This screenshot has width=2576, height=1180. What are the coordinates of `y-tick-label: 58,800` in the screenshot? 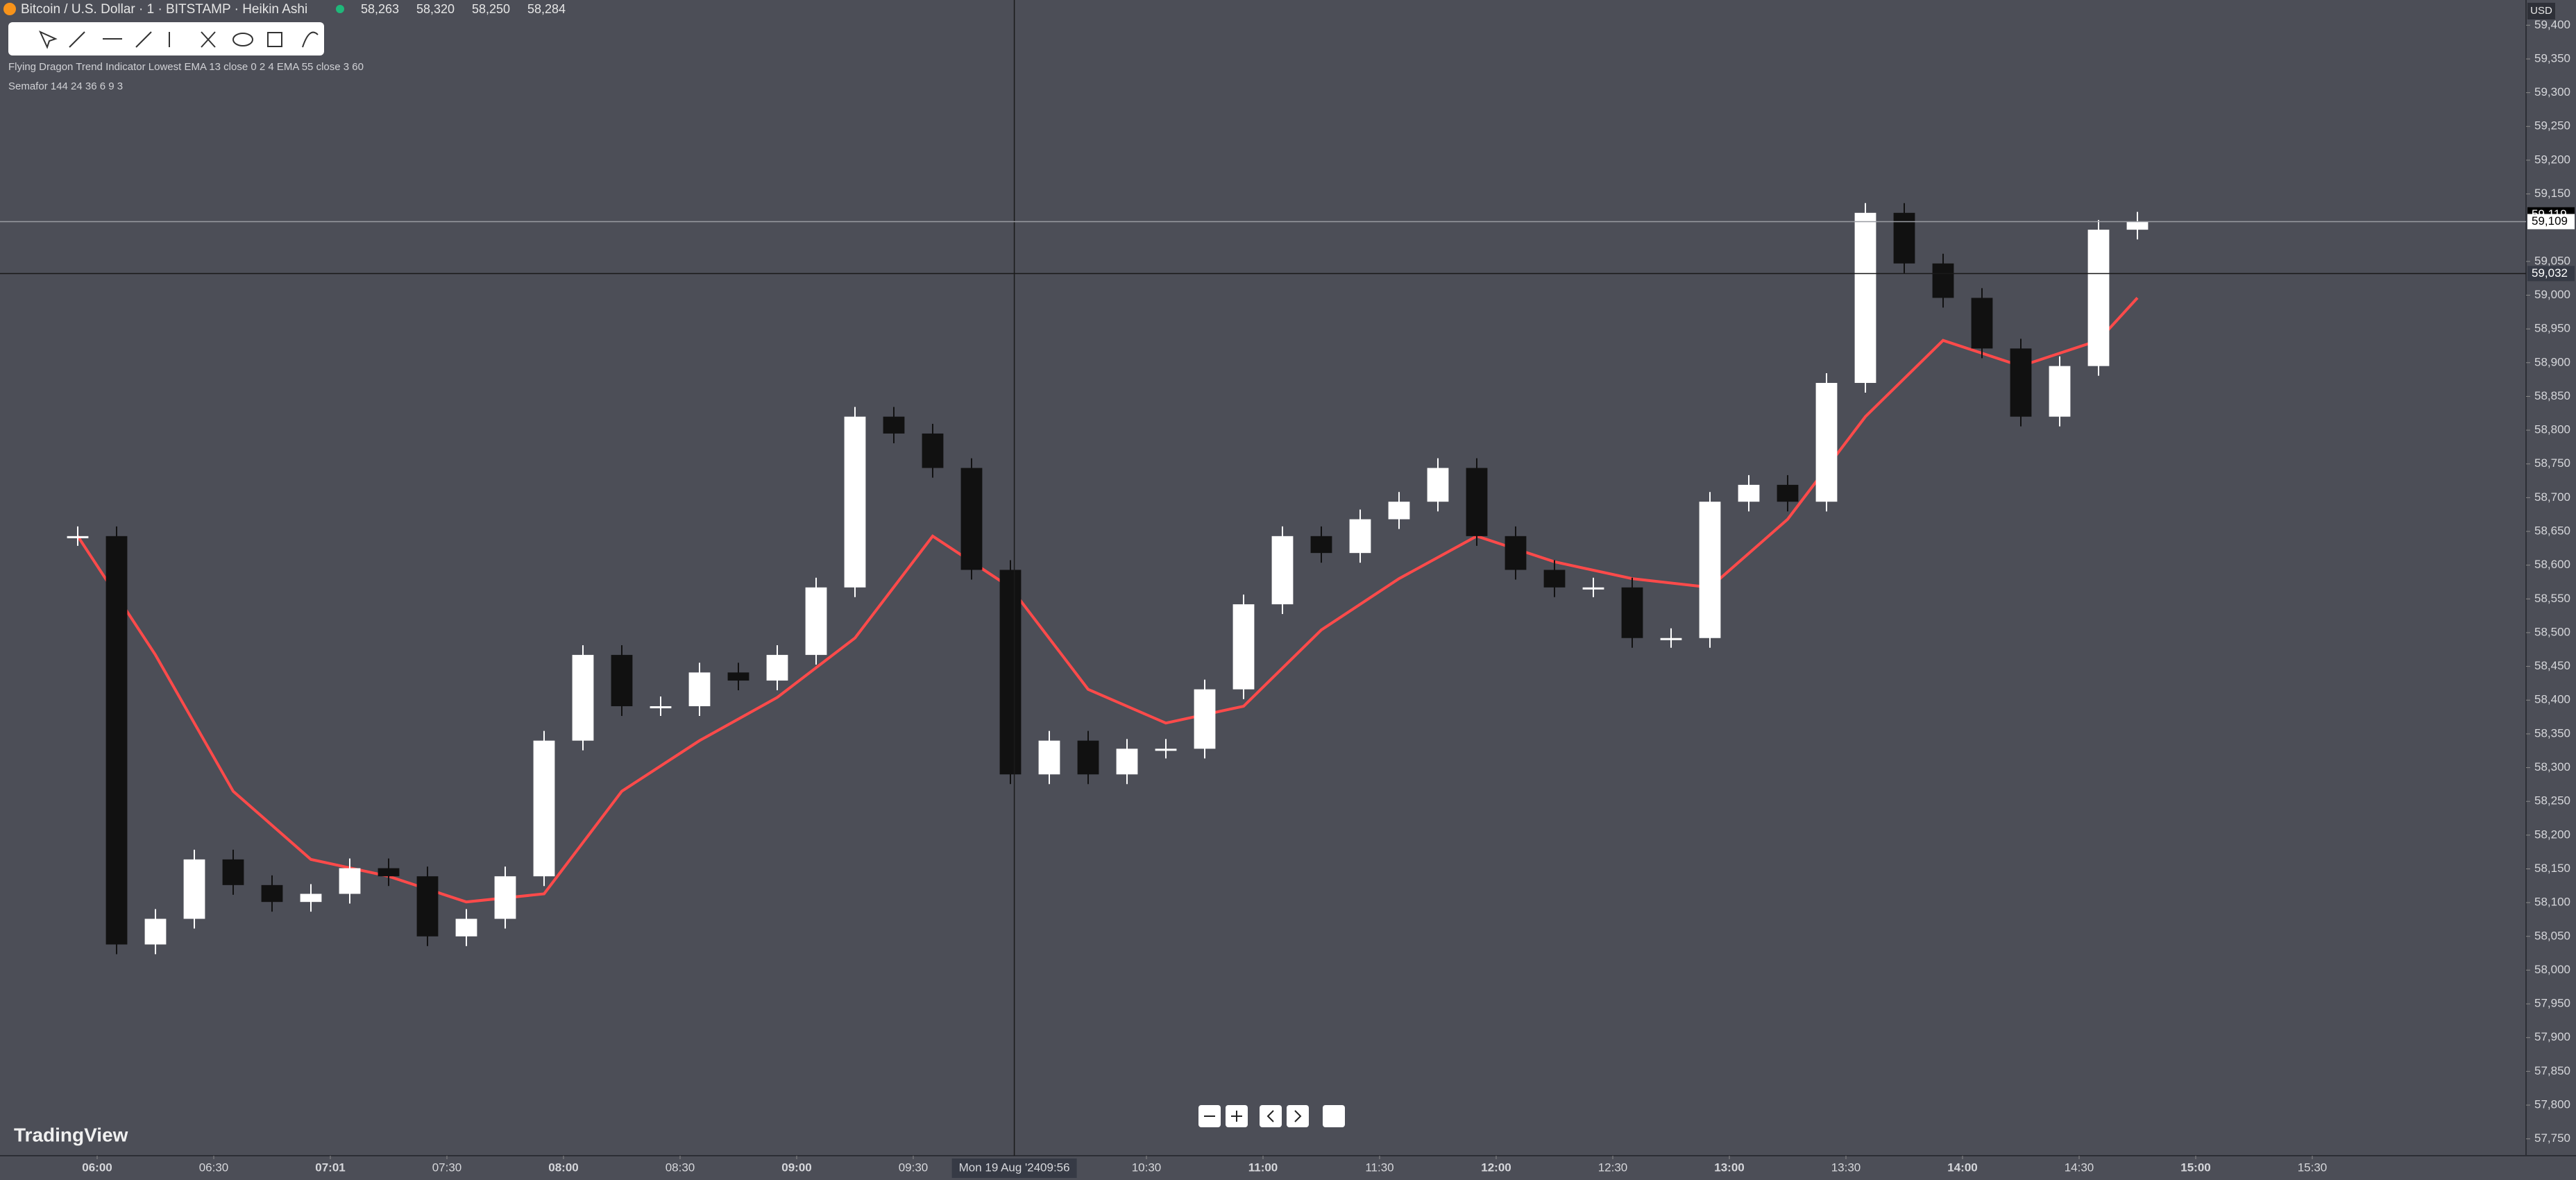 It's located at (2552, 429).